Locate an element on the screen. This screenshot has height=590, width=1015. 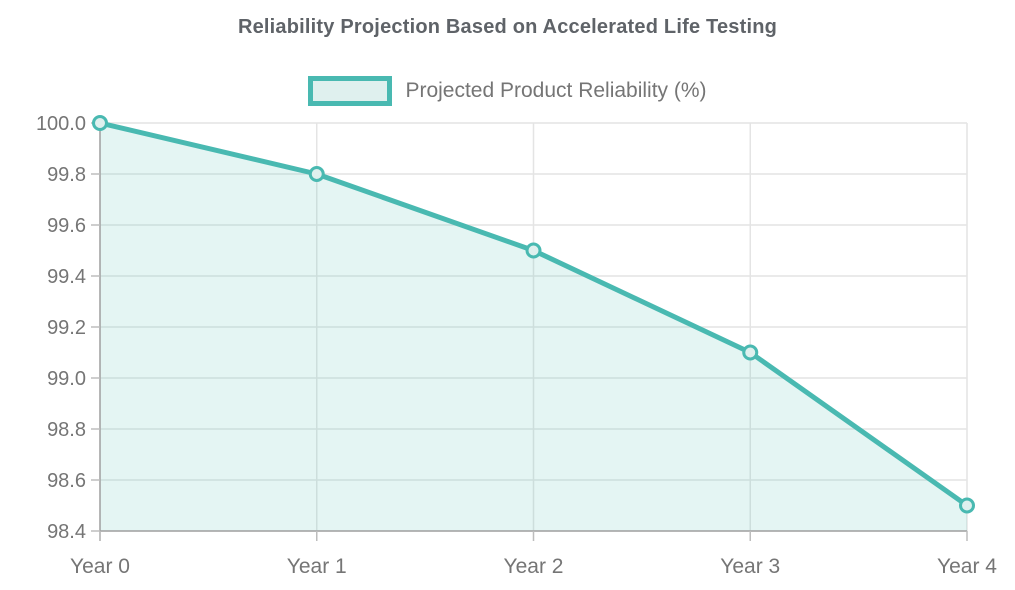
x-tick-label: Year 4 is located at coordinates (967, 566).